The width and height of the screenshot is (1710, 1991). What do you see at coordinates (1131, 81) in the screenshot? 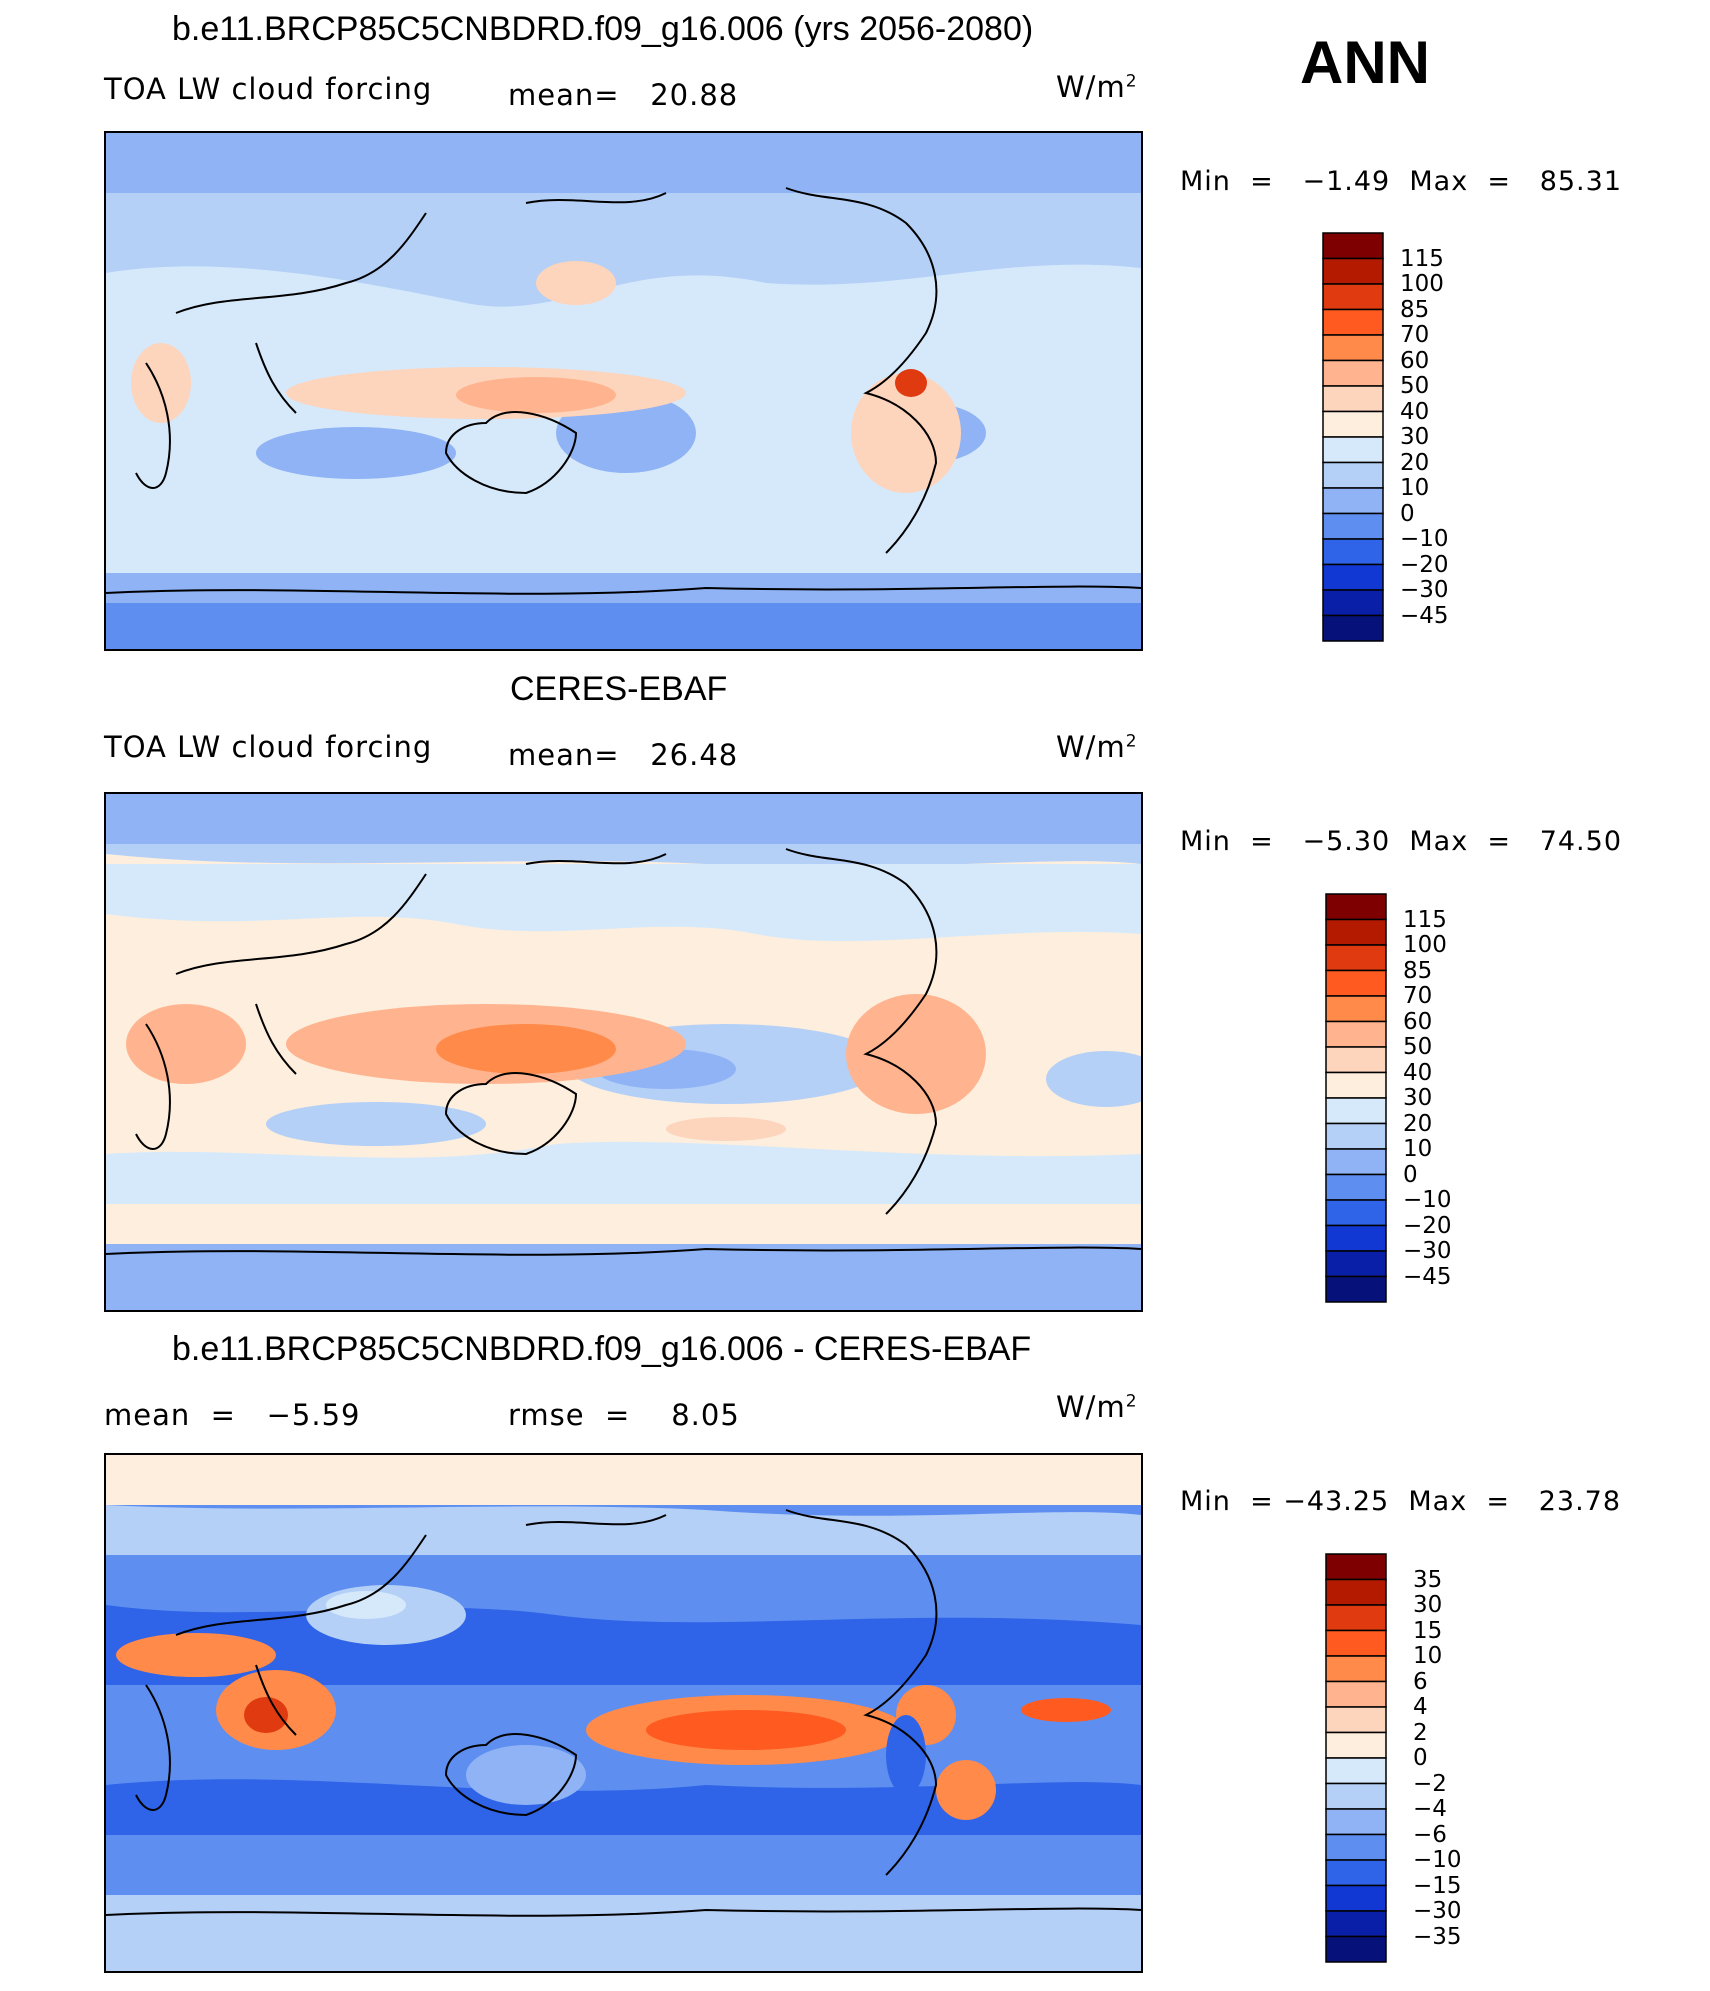
I see `panel-1-units-sup: 2` at bounding box center [1131, 81].